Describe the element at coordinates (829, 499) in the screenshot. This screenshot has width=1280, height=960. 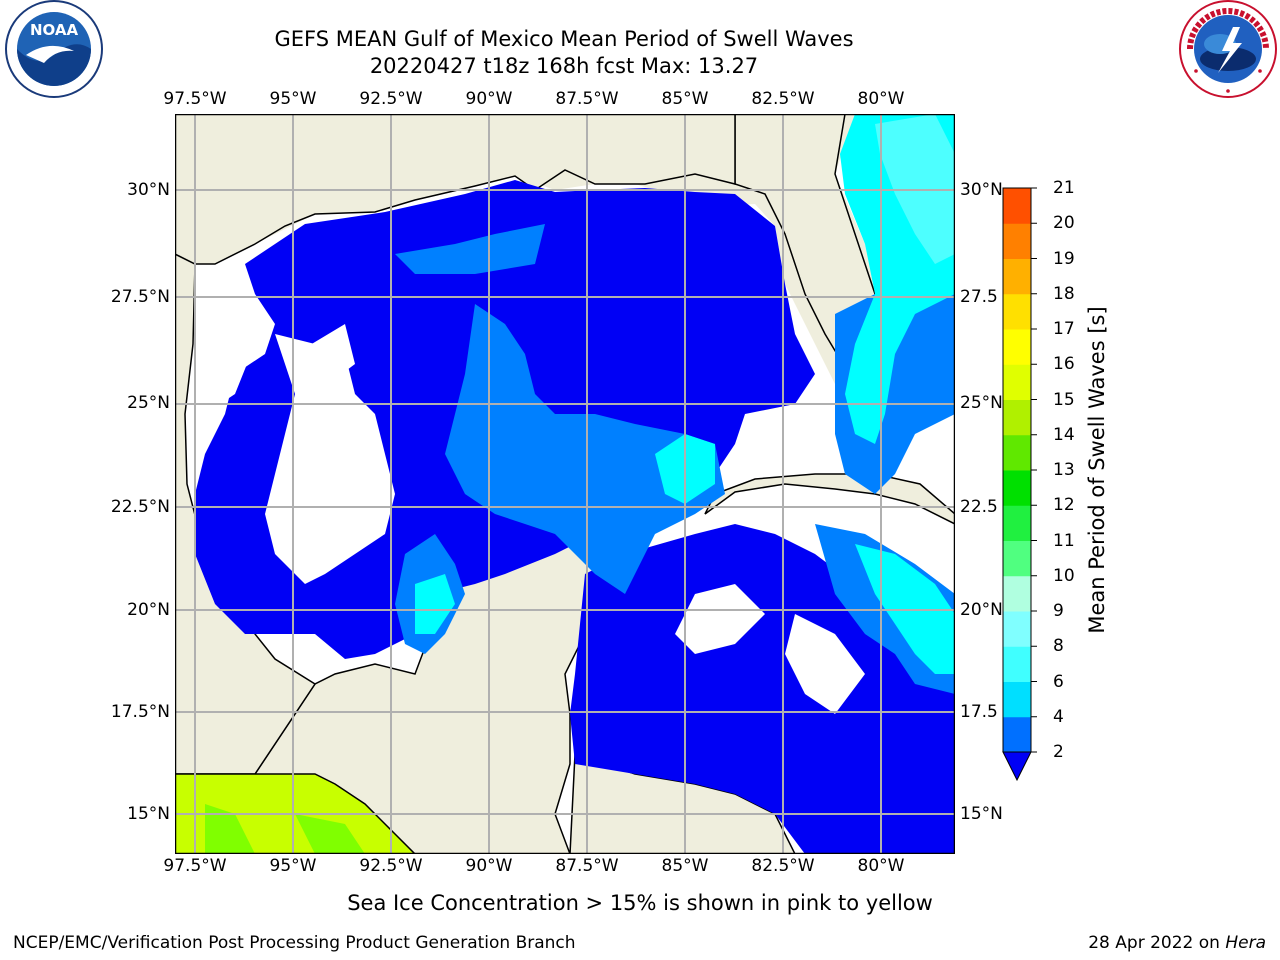
I see `cuba-land` at that location.